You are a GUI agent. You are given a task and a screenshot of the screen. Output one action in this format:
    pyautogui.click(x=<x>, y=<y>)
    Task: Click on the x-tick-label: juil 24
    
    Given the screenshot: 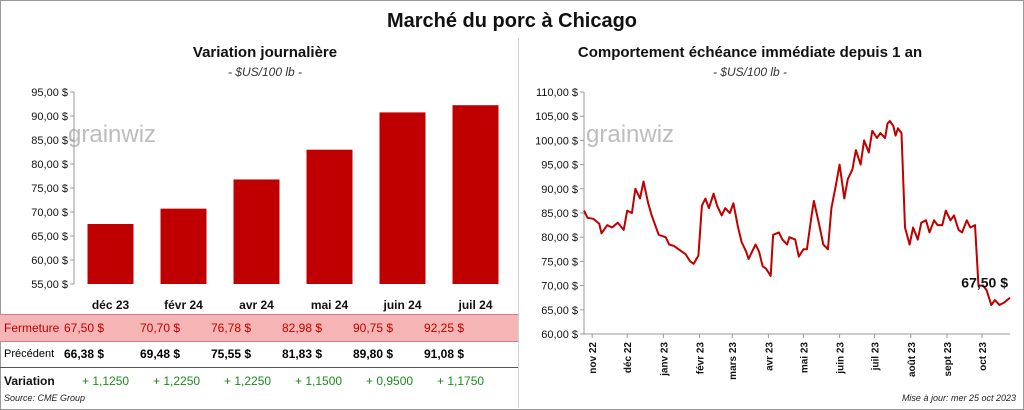 What is the action you would take?
    pyautogui.click(x=474, y=305)
    